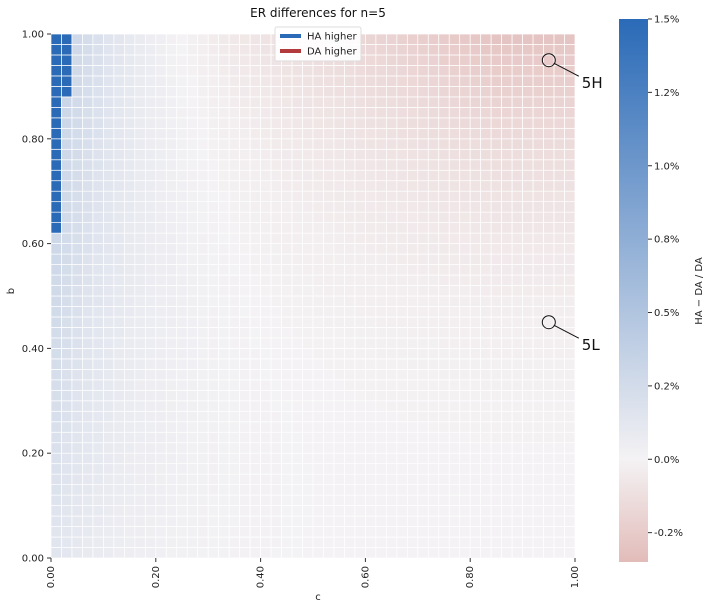 This screenshot has width=712, height=609. What do you see at coordinates (51, 577) in the screenshot?
I see `x-tick-label: 0.00` at bounding box center [51, 577].